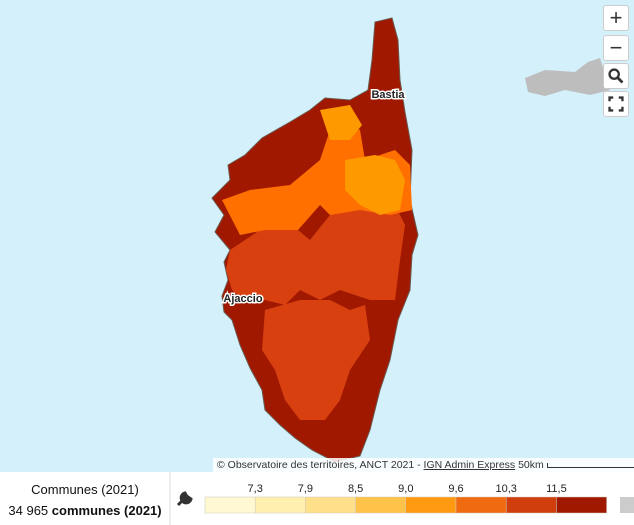 The width and height of the screenshot is (634, 525). Describe the element at coordinates (616, 48) in the screenshot. I see `zoom-out: −` at that location.